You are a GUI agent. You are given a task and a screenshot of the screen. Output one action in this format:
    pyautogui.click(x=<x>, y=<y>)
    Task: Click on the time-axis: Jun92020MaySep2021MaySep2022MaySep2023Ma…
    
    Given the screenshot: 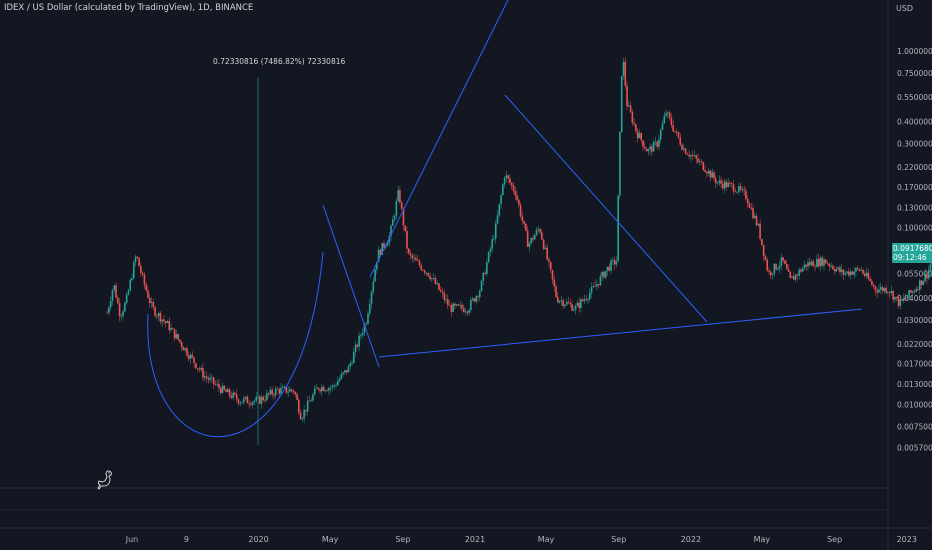 What is the action you would take?
    pyautogui.click(x=528, y=539)
    